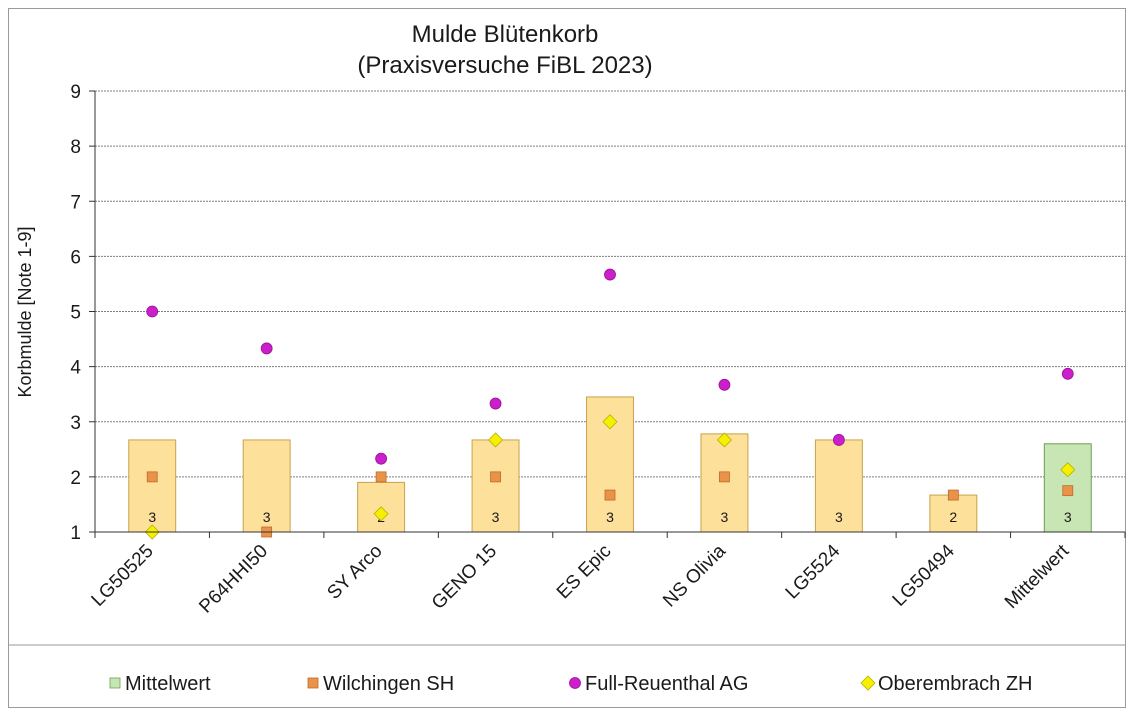 Image resolution: width=1132 pixels, height=711 pixels. Describe the element at coordinates (666, 684) in the screenshot. I see `legend-label: Full-Reuenthal AG` at that location.